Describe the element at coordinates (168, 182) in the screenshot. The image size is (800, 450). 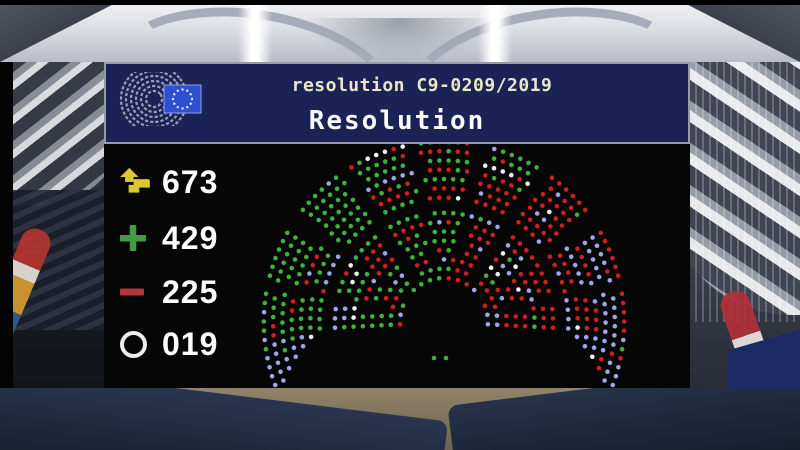
I see `result-row-total: 673` at that location.